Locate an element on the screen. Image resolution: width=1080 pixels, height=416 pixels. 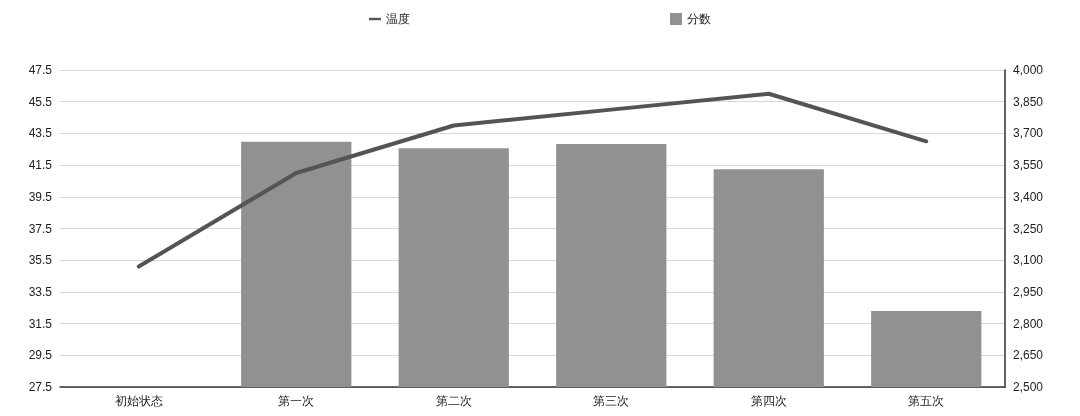
y-tick-label: 37.5 is located at coordinates (40, 228).